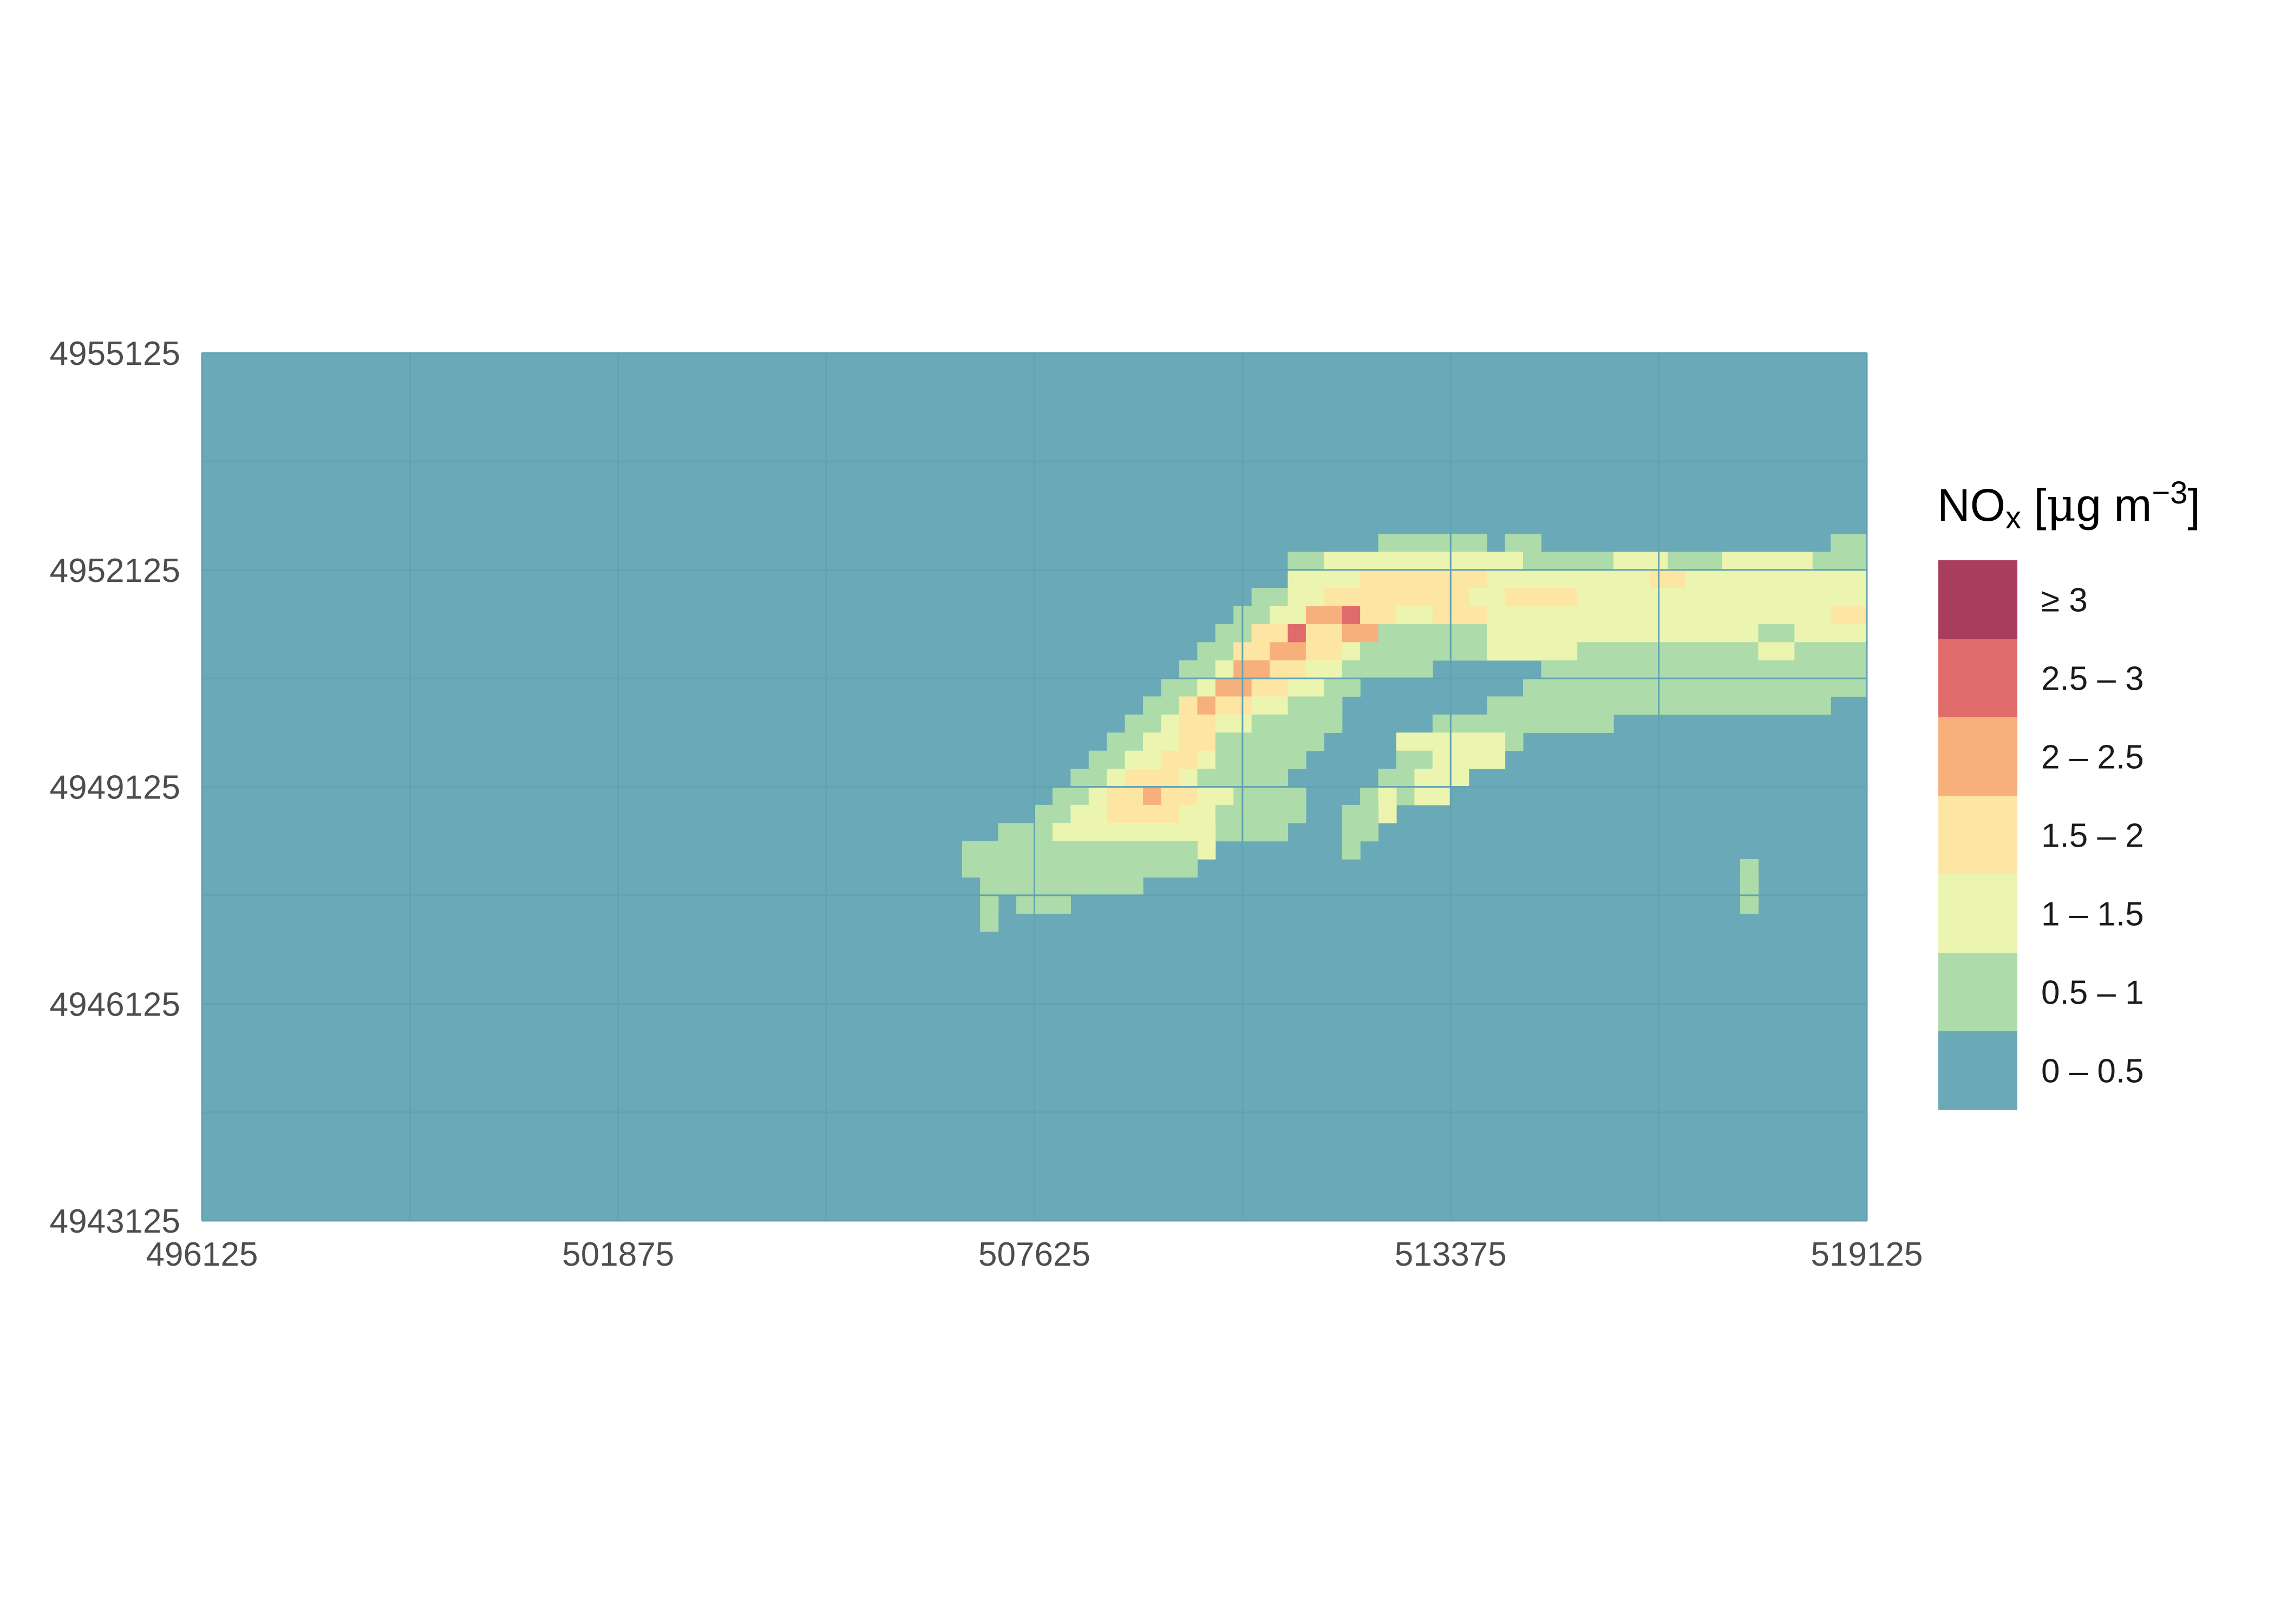 The width and height of the screenshot is (2274, 1624). I want to click on legend-title-subscript: x, so click(2013, 517).